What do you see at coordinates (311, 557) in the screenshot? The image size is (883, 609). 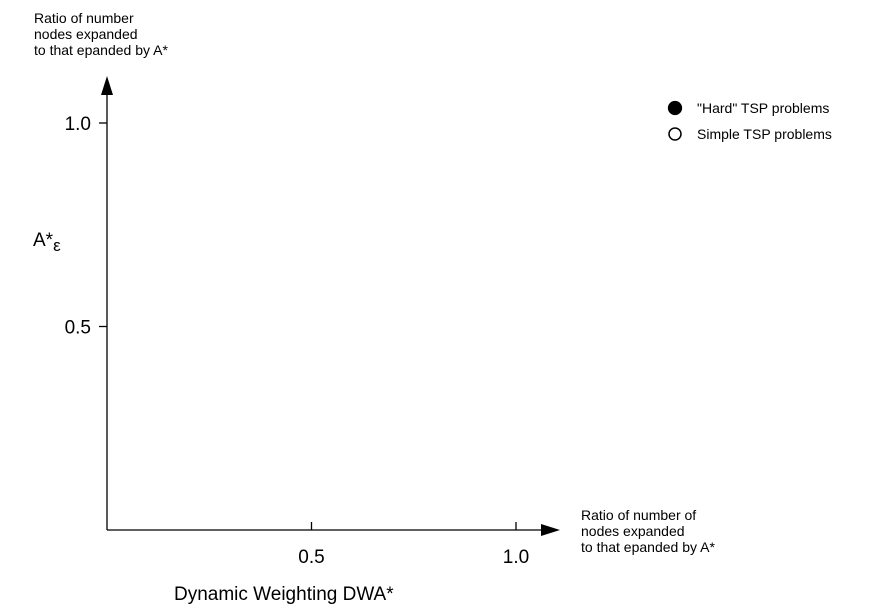 I see `x-tick-label: 0.5` at bounding box center [311, 557].